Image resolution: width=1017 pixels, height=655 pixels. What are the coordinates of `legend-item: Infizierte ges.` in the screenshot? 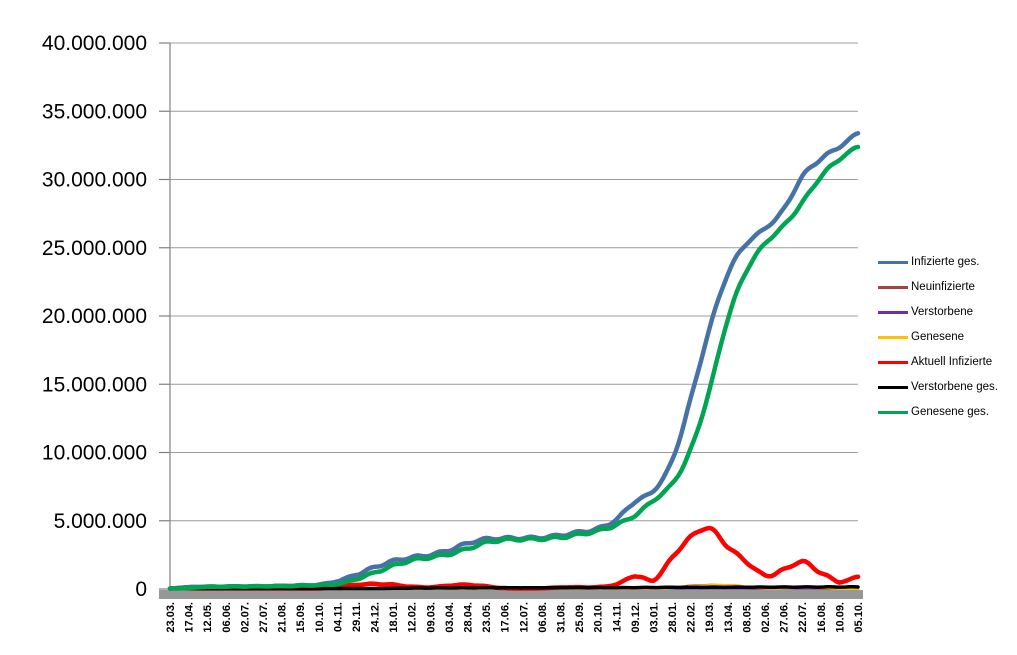 It's located at (947, 262).